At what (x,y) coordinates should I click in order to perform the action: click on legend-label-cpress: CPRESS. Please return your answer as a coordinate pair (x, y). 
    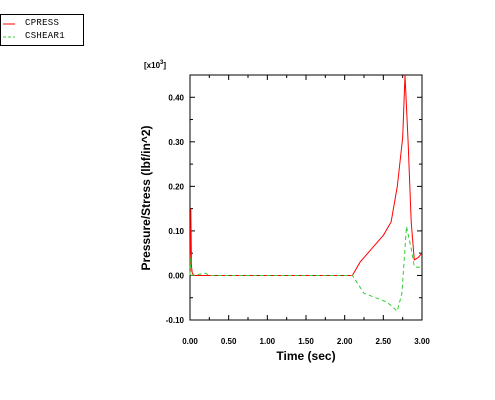
    Looking at the image, I should click on (42, 23).